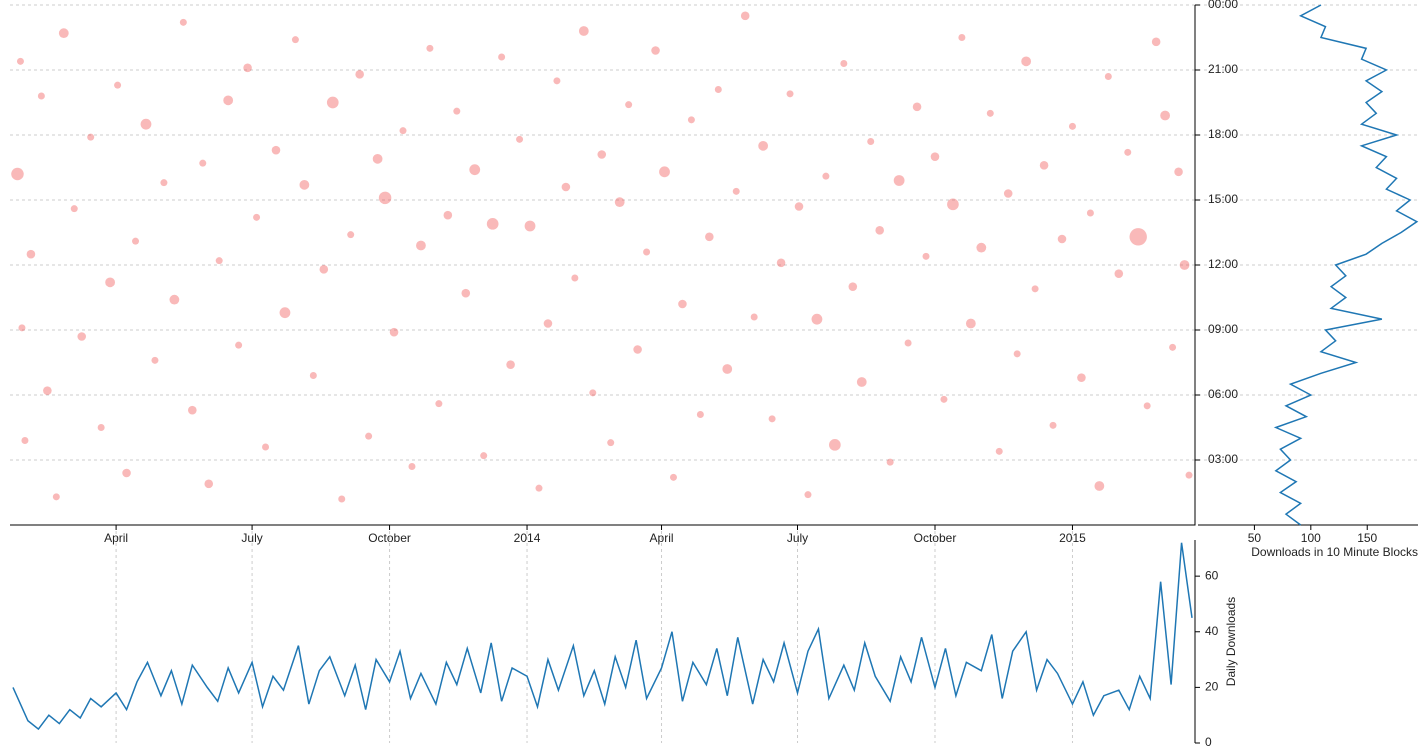  I want to click on y-tick-label: 03:00, so click(1223, 459).